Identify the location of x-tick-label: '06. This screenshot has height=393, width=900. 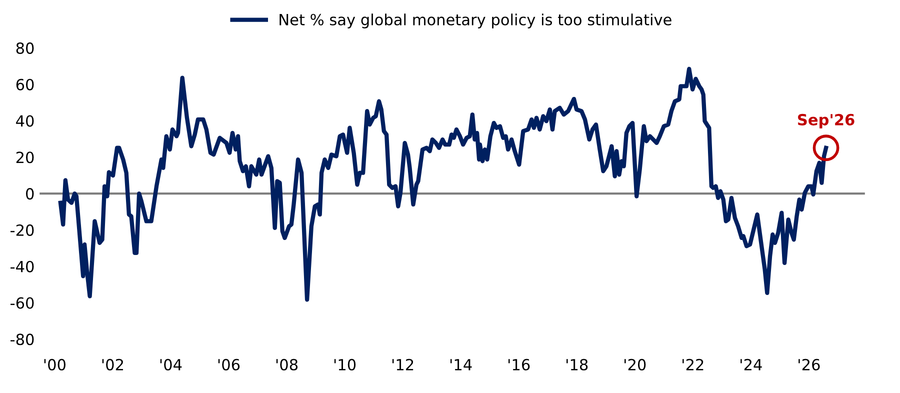
(229, 364).